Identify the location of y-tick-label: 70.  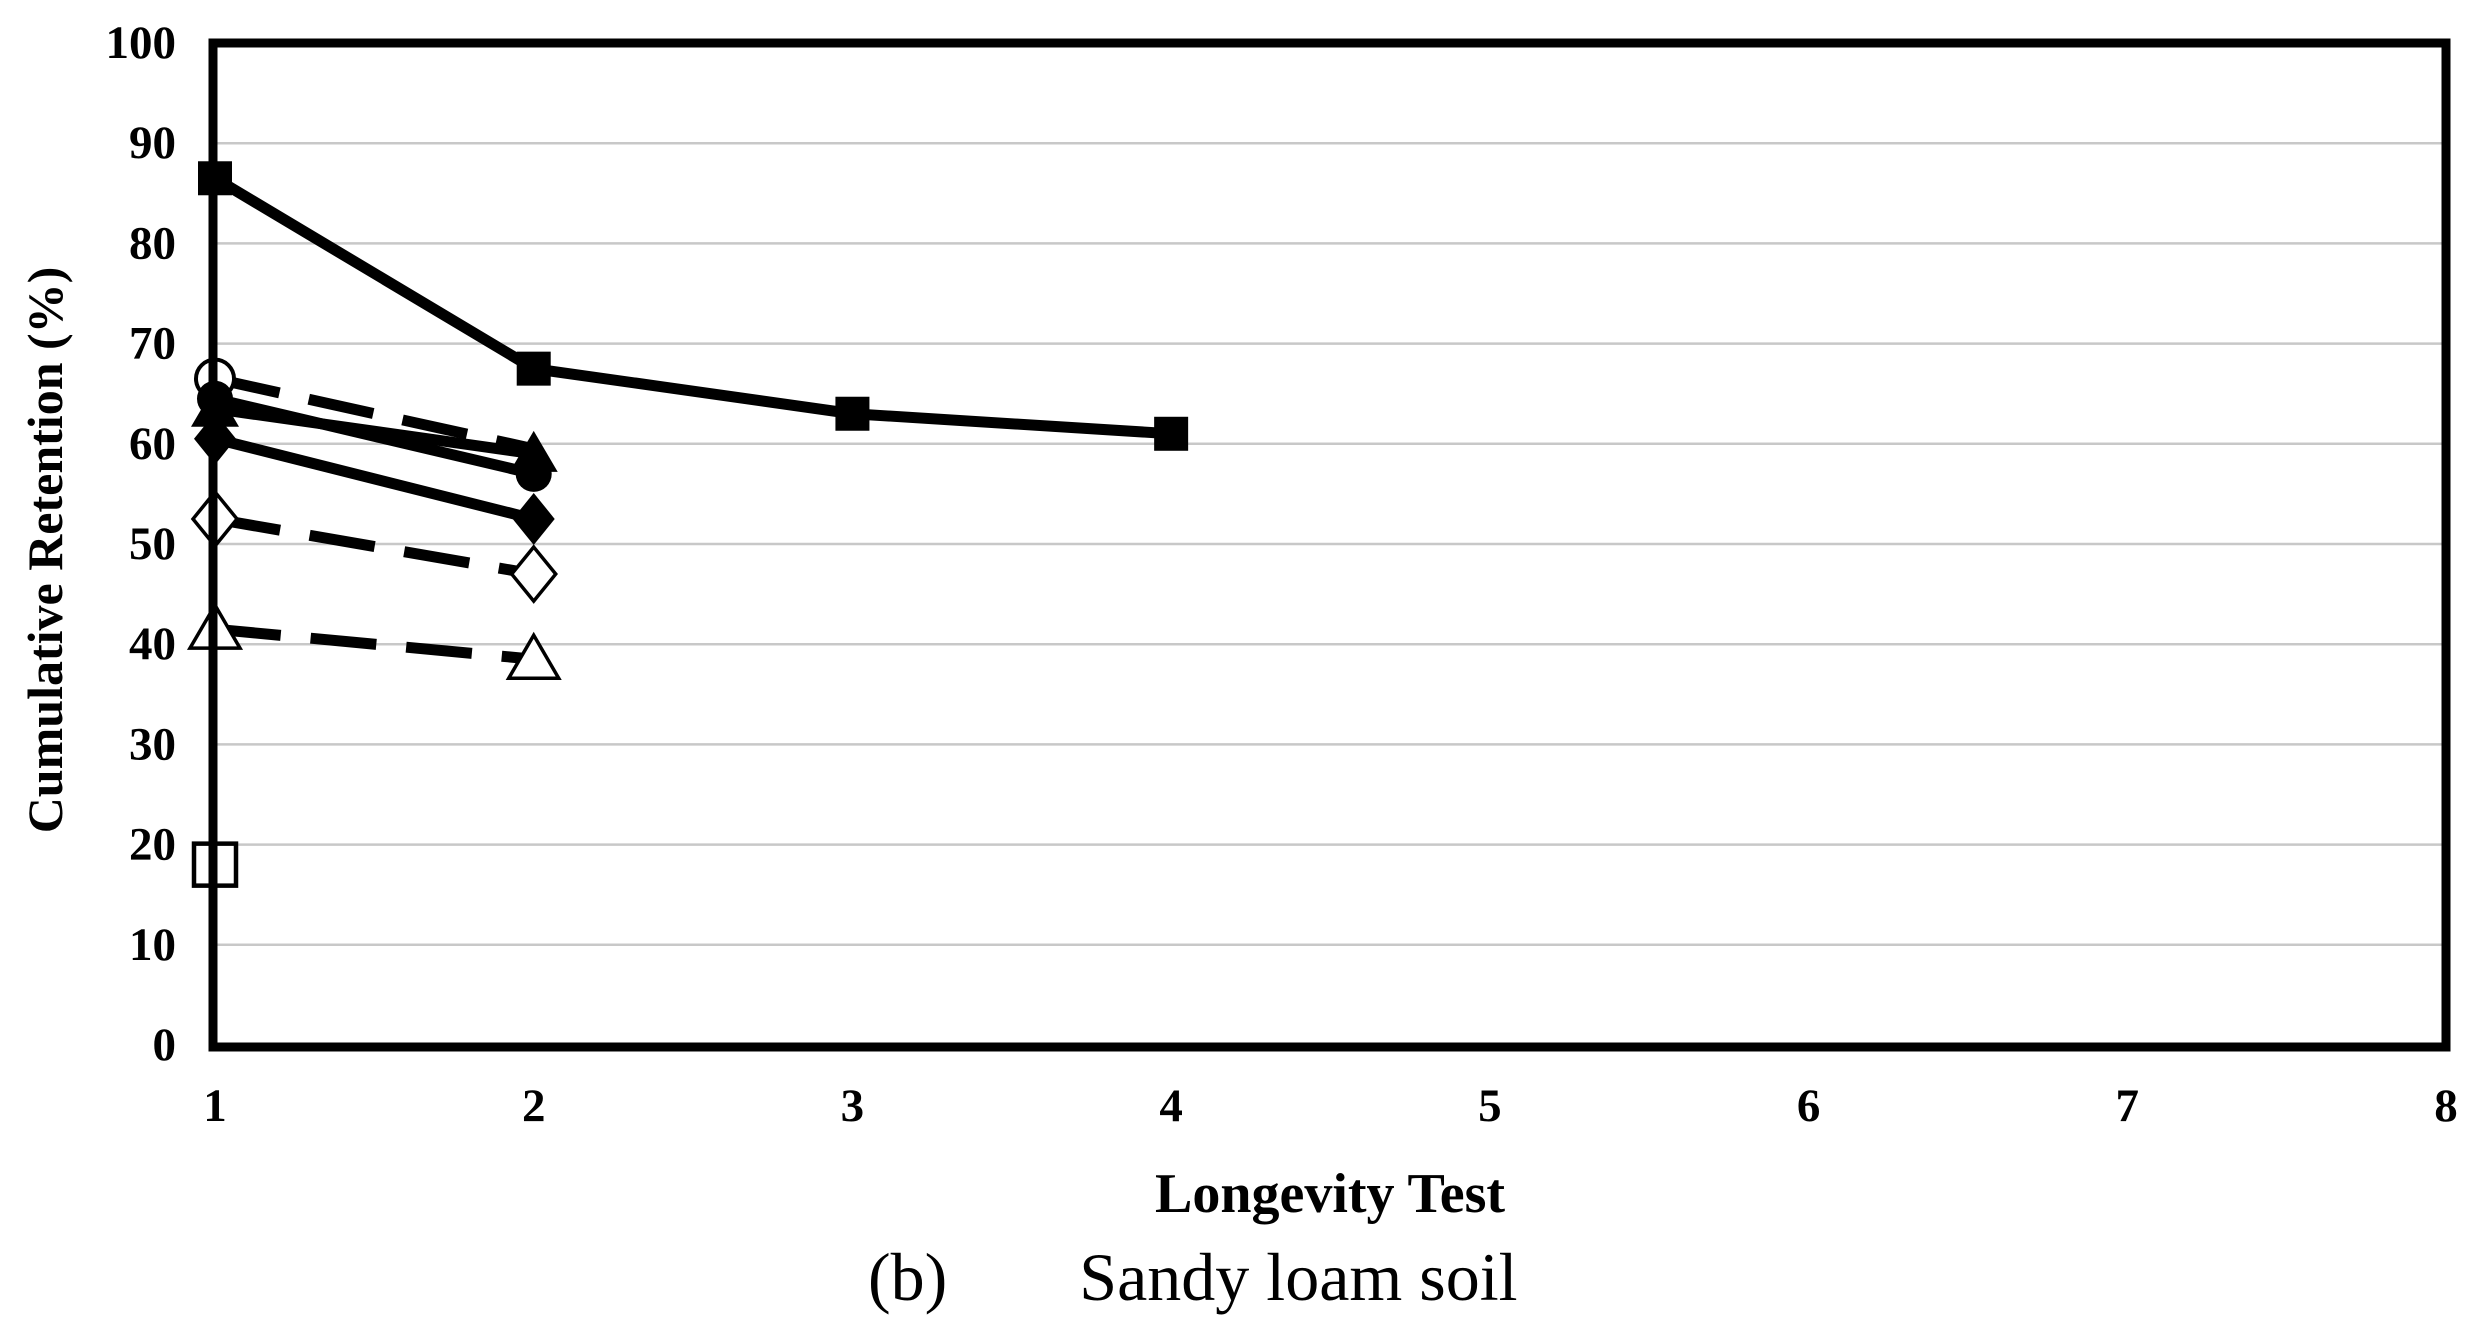
(152, 344).